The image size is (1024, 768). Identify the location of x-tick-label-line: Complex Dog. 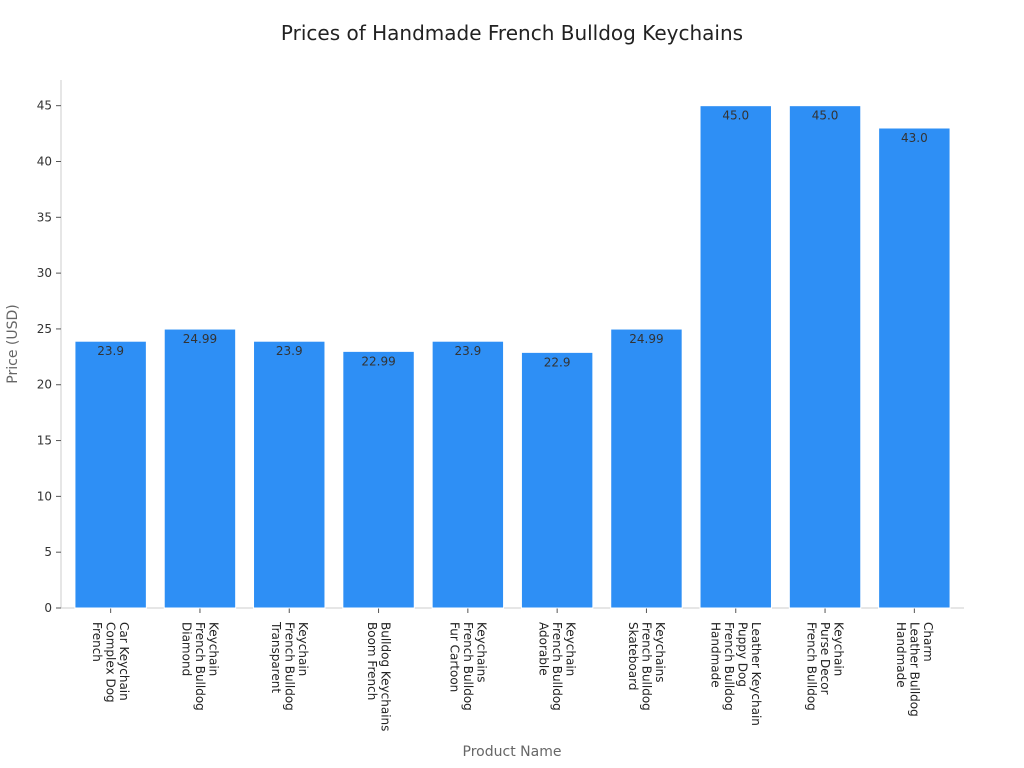
(111, 662).